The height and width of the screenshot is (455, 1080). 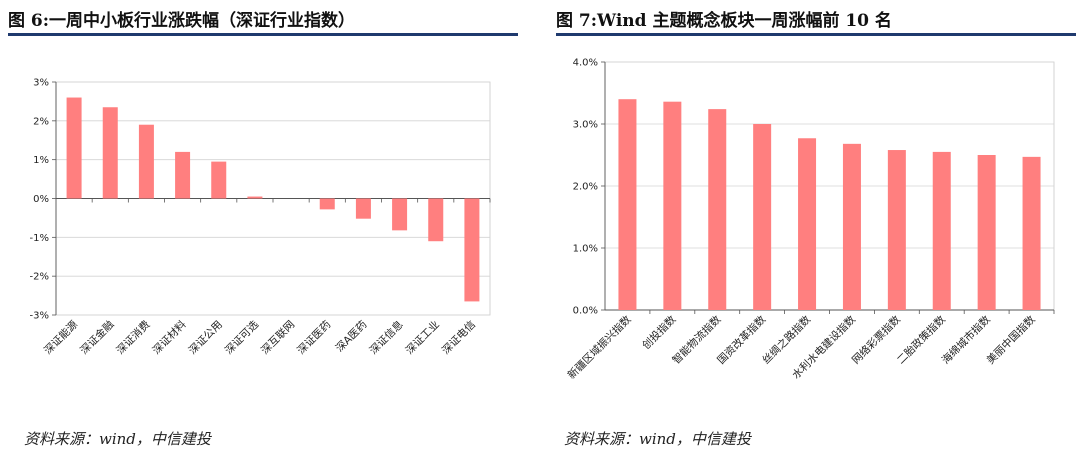 What do you see at coordinates (182, 21) in the screenshot?
I see `chart-title: 图 6:一周中小板行业涨跌幅（深证行业指数）` at bounding box center [182, 21].